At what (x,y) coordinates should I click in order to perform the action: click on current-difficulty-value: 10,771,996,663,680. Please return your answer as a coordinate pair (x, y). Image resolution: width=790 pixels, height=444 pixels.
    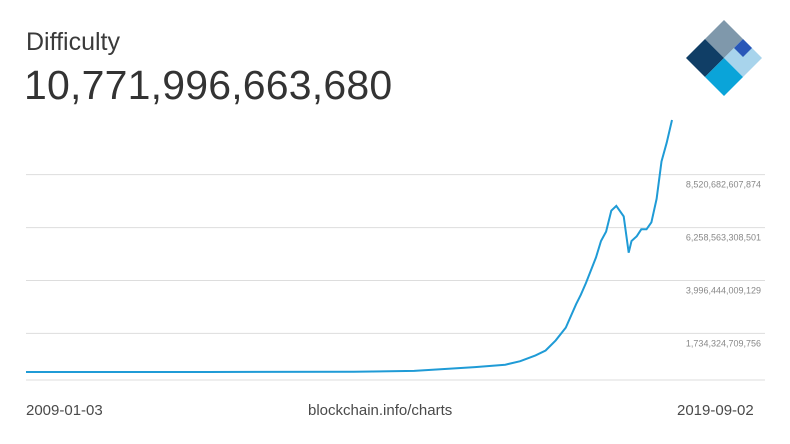
    Looking at the image, I should click on (208, 85).